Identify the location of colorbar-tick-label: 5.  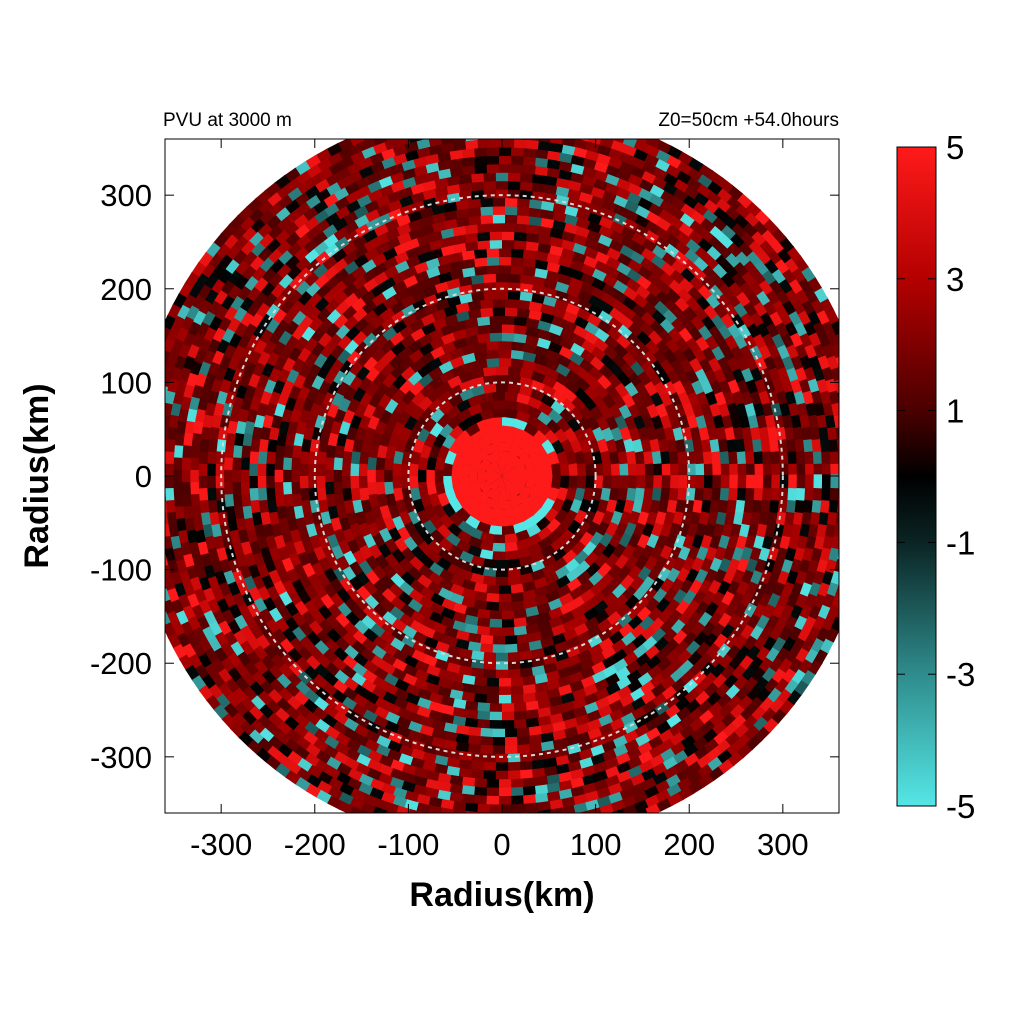
(955, 147).